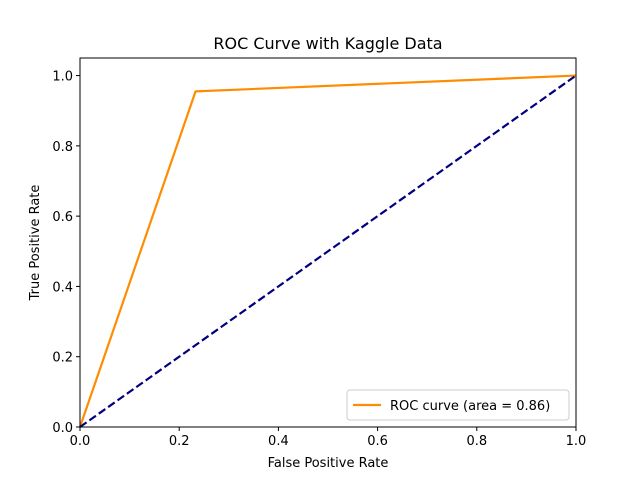 Image resolution: width=640 pixels, height=484 pixels. What do you see at coordinates (62, 217) in the screenshot?
I see `y-tick-label: 0.6` at bounding box center [62, 217].